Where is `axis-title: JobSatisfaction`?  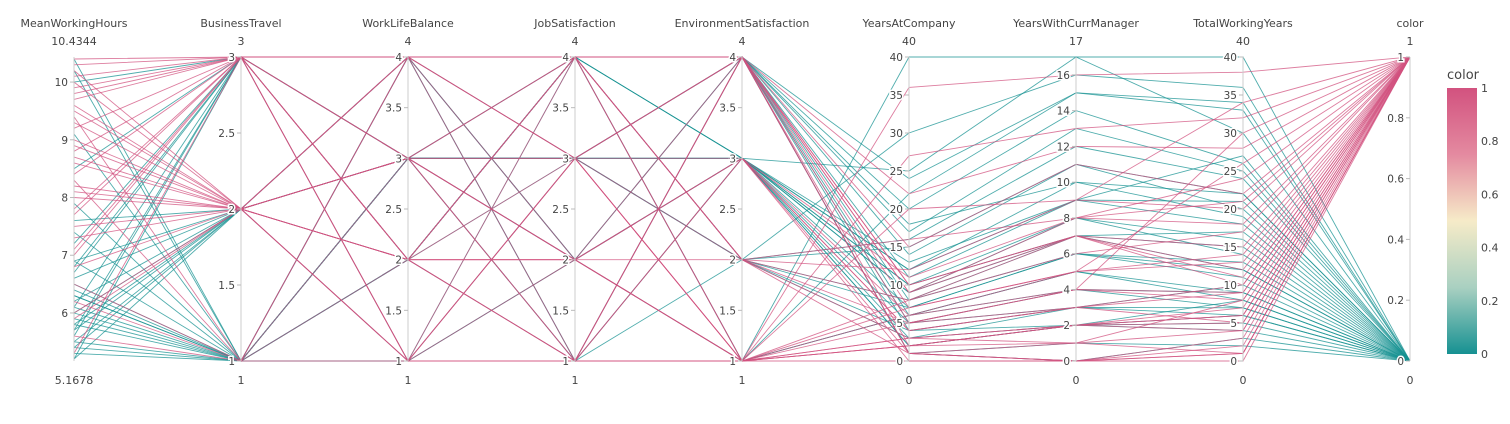 axis-title: JobSatisfaction is located at coordinates (574, 23).